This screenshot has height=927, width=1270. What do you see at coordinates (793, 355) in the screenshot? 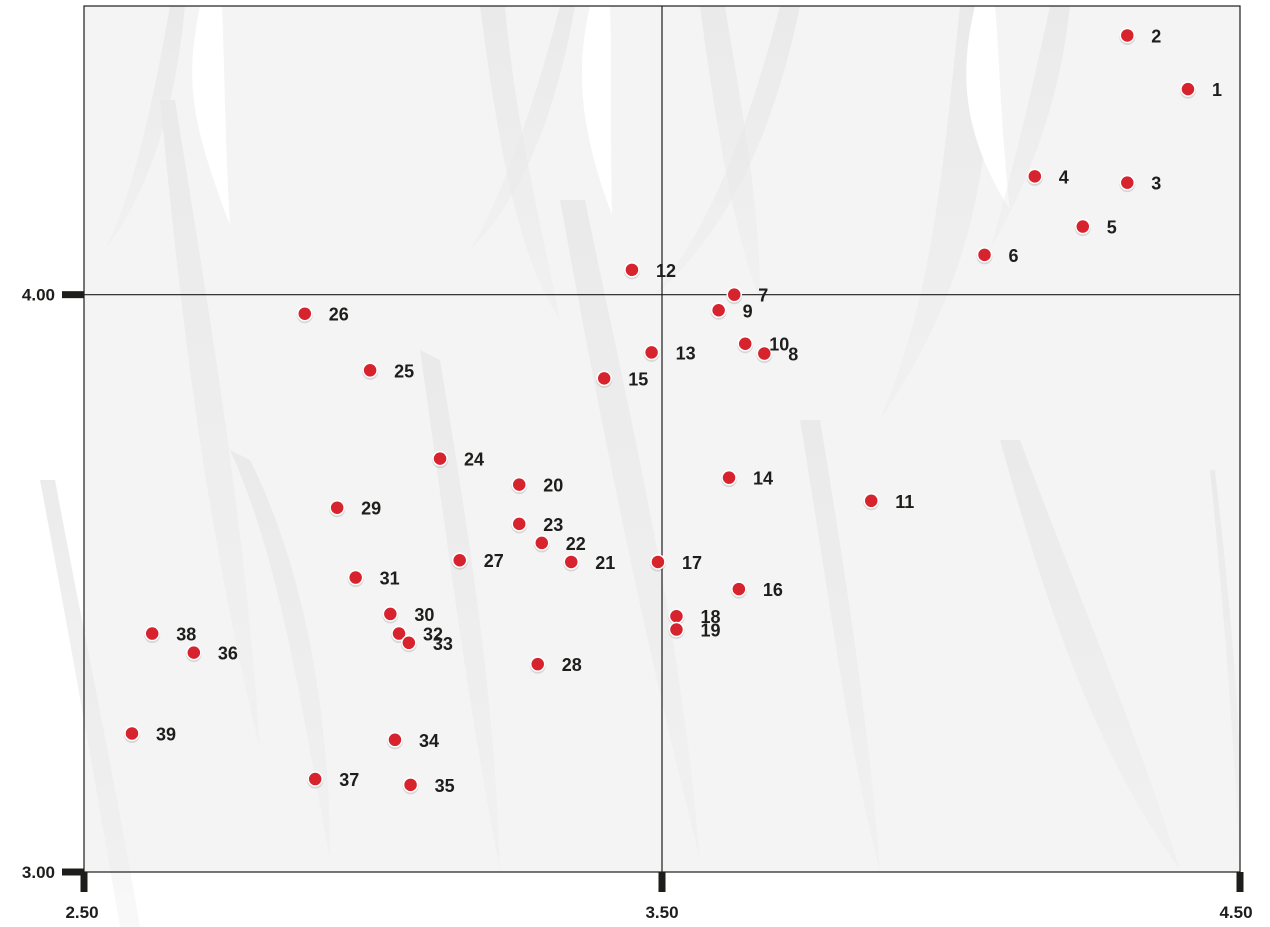
I see `data-point-label-8: 8` at bounding box center [793, 355].